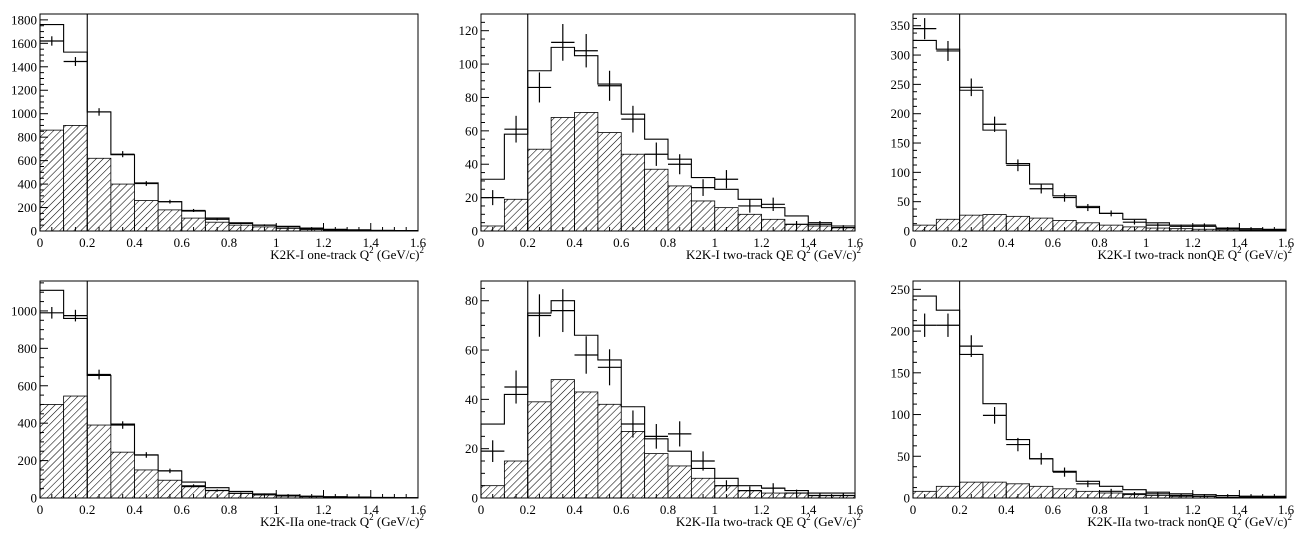  I want to click on panel-label: K2K-I two-track QE Q, so click(746, 254).